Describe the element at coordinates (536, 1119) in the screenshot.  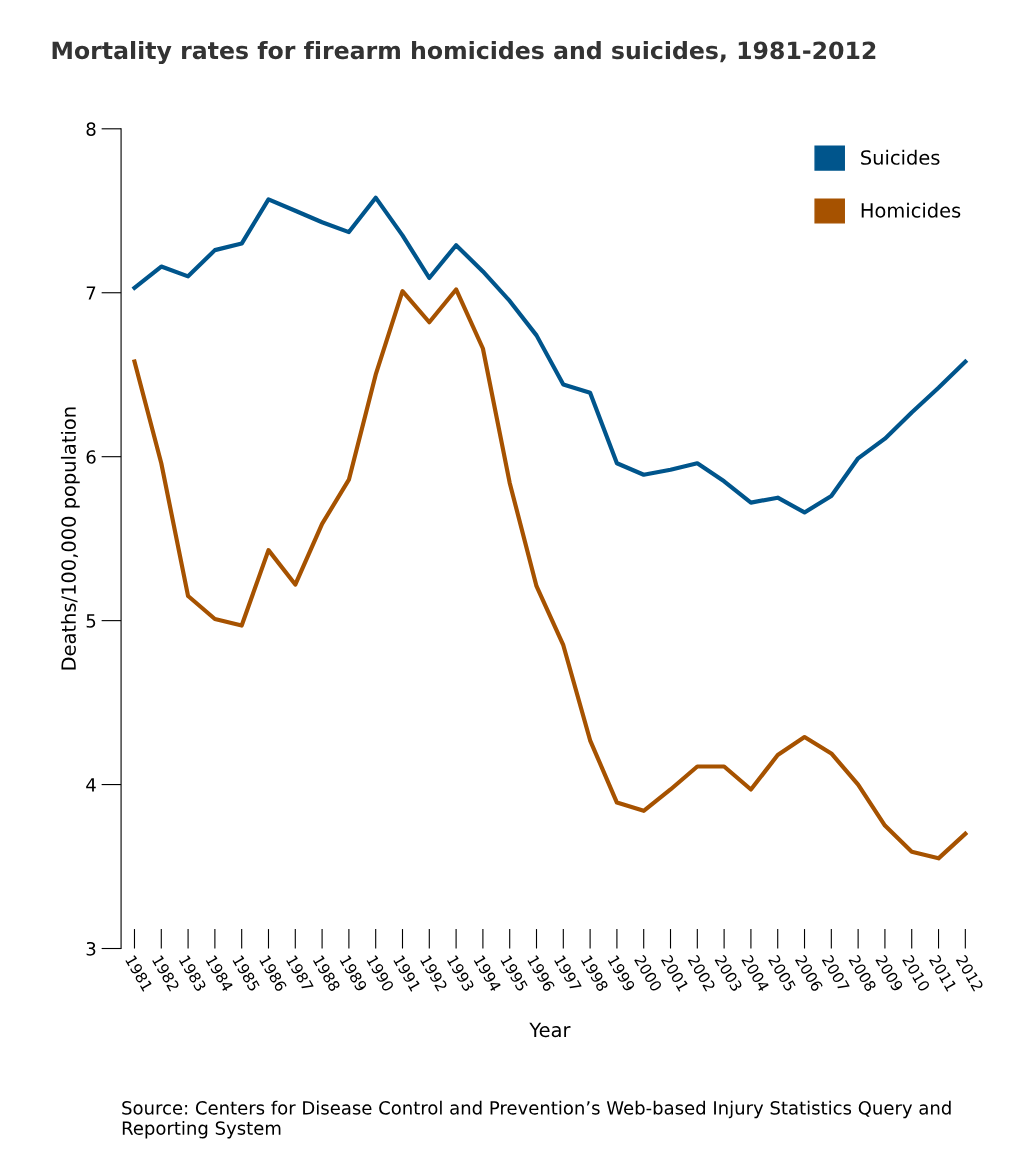
I see `source-note: Source: Centers for Disease Control and Prevention’s Web-based Injury Statistics Query and Reporting System` at that location.